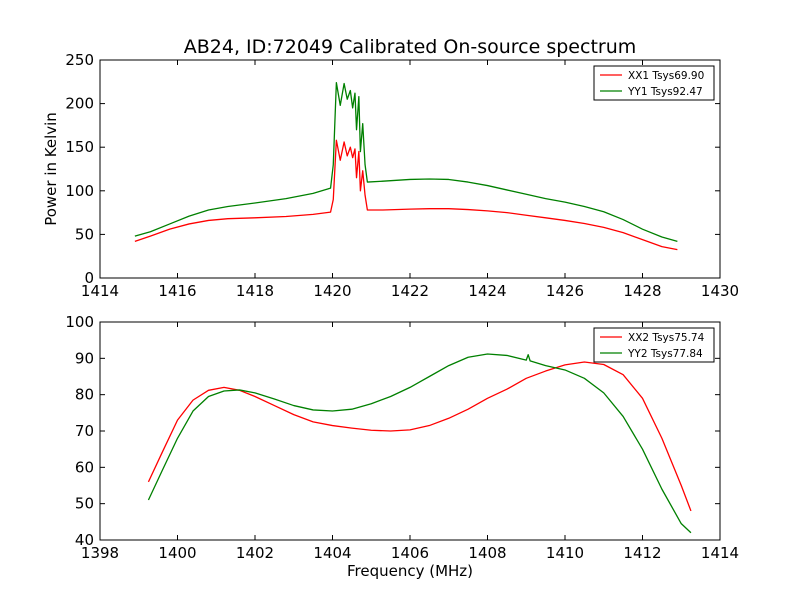  I want to click on y-axis-label-top: Power in Kelvin, so click(51, 169).